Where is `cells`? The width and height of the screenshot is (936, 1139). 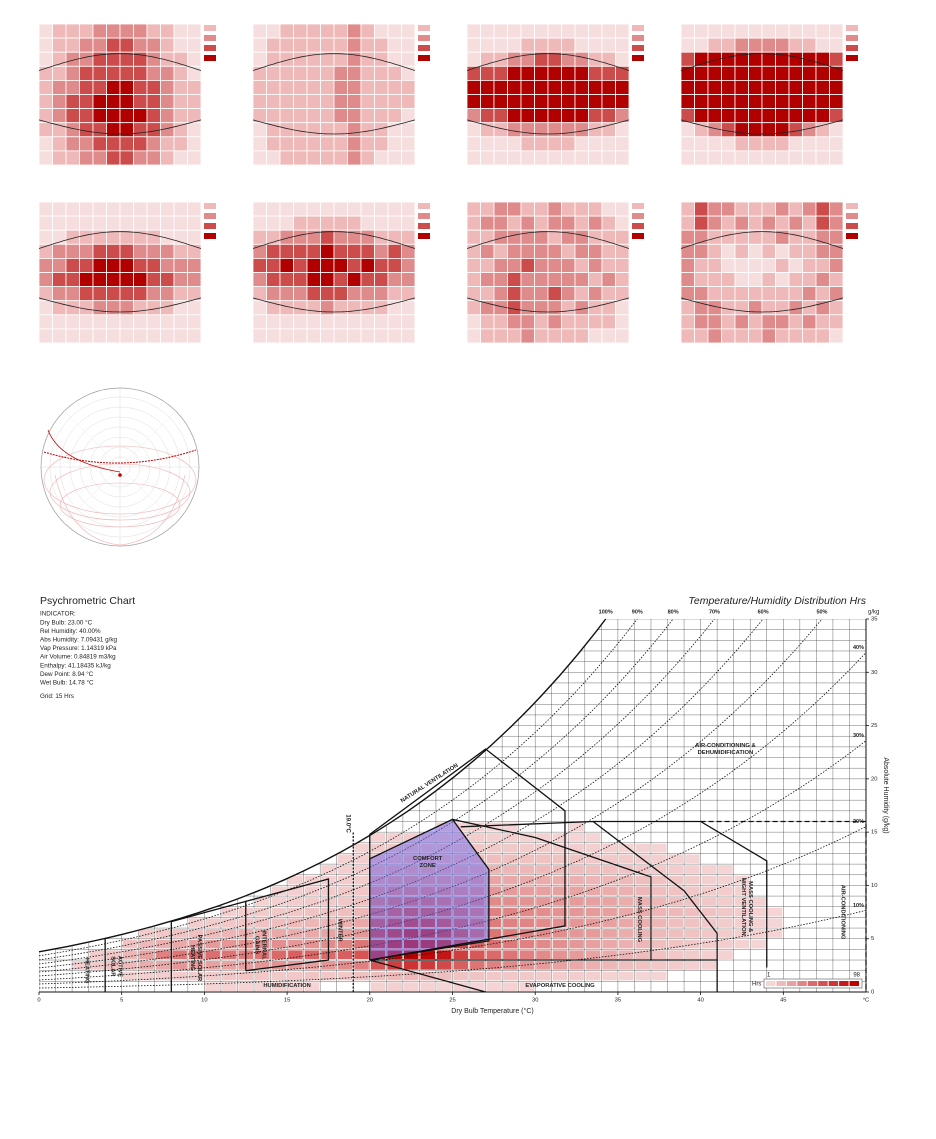 cells is located at coordinates (428, 906).